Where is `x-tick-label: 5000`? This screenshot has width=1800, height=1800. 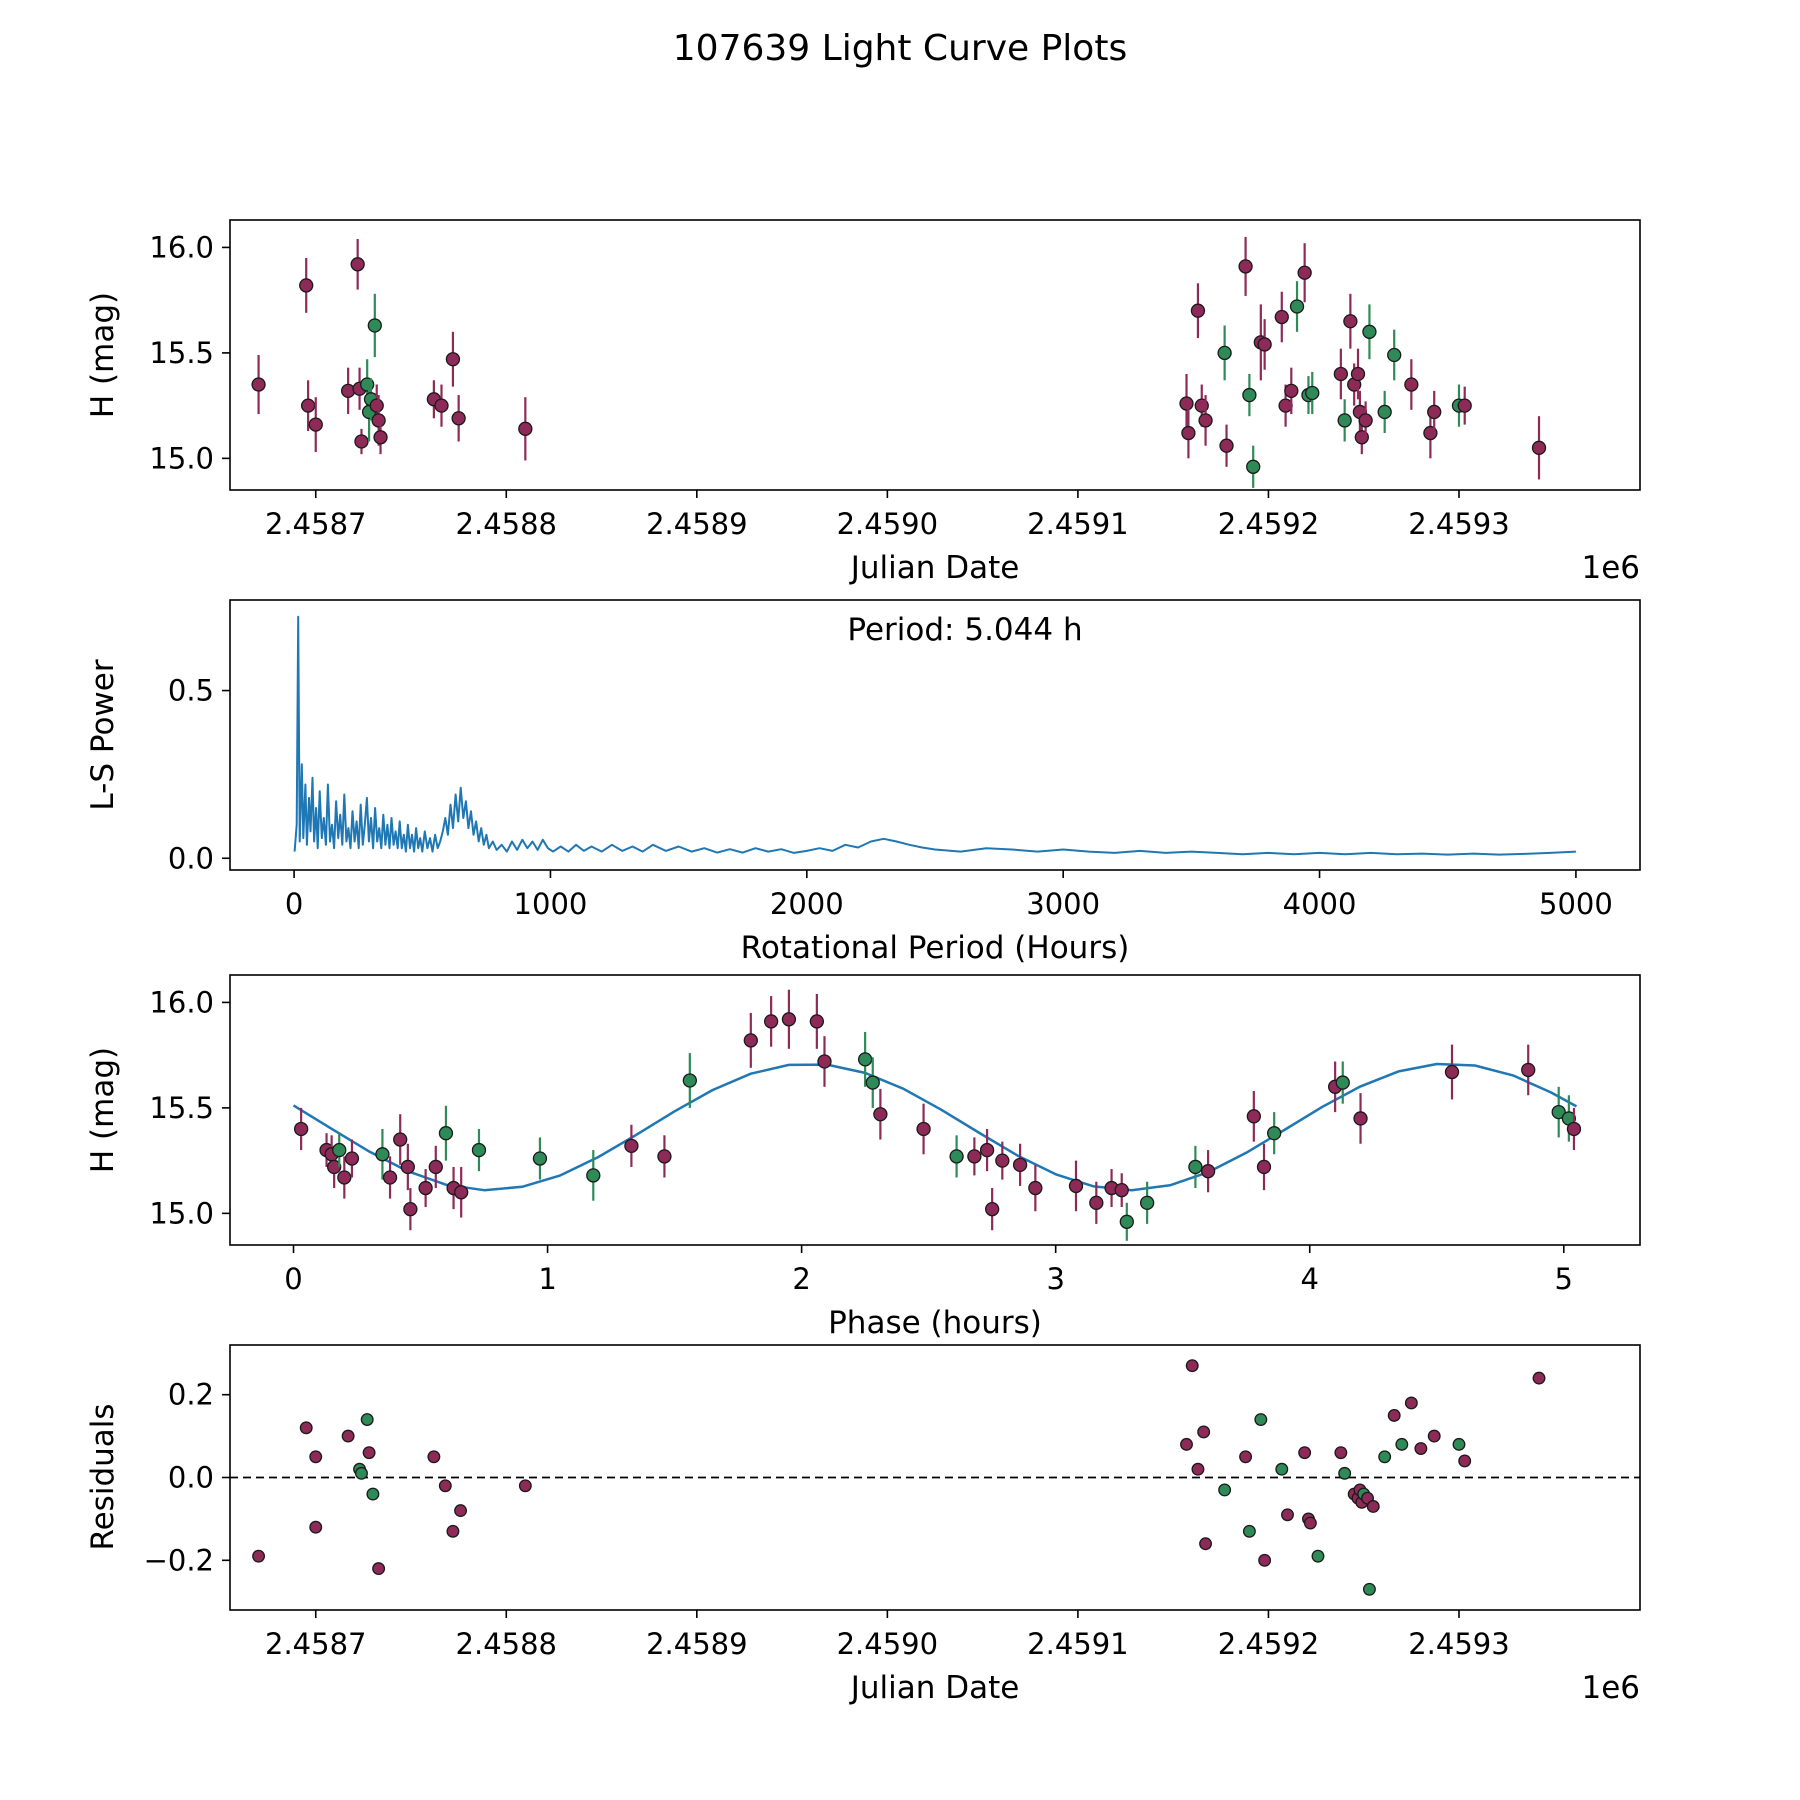
x-tick-label: 5000 is located at coordinates (1576, 904).